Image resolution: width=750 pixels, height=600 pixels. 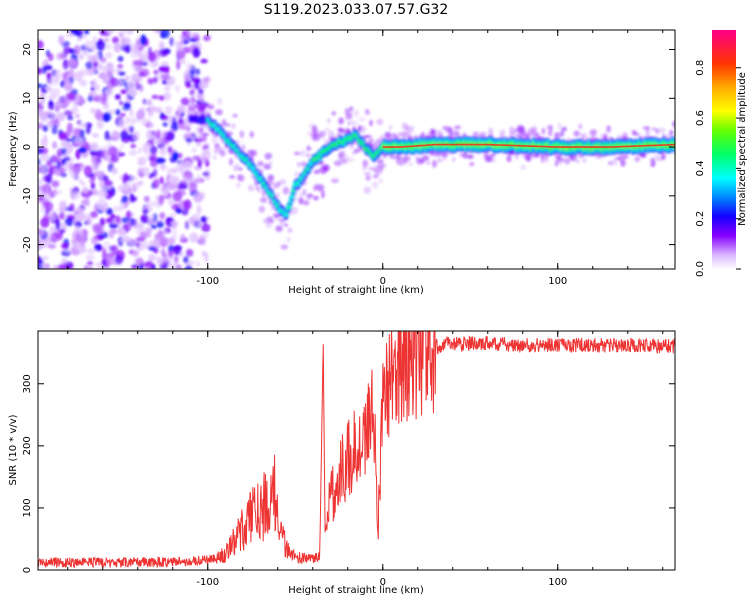 What do you see at coordinates (718, 168) in the screenshot?
I see `colorbar-ticks: 0.0 0.2 0.4 0.6 0.8` at bounding box center [718, 168].